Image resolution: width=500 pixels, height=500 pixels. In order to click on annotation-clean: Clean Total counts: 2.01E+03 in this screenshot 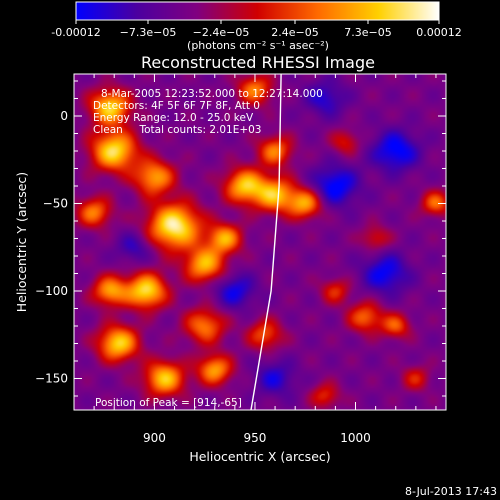, I will do `click(177, 130)`.